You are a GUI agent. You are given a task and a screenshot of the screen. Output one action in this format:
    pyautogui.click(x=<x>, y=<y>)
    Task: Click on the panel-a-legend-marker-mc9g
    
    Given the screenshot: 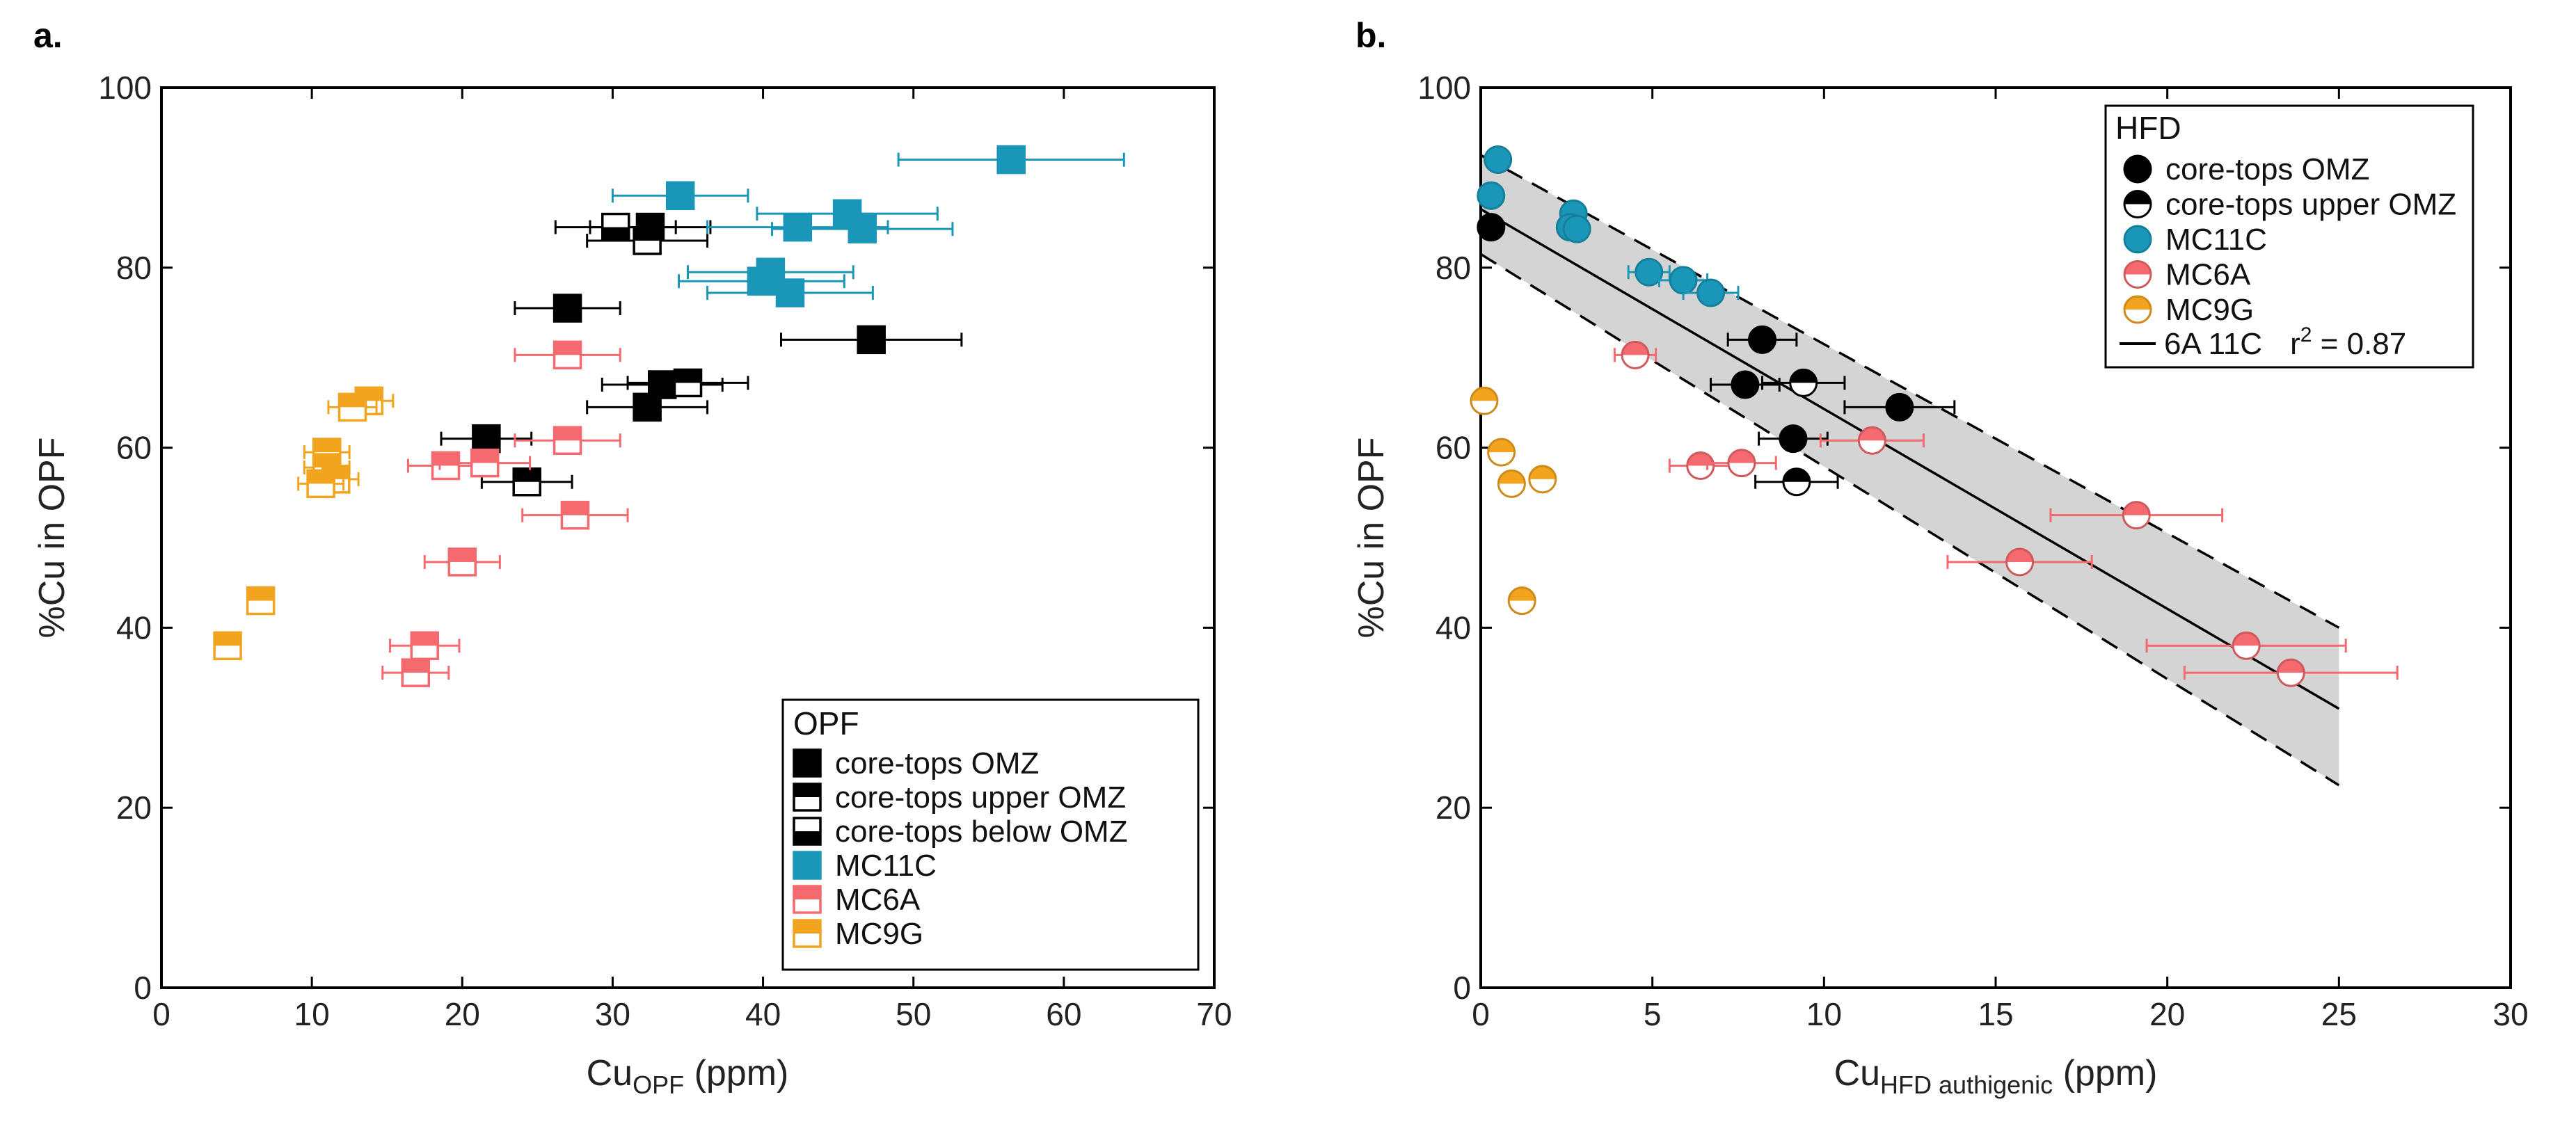 What is the action you would take?
    pyautogui.click(x=807, y=933)
    